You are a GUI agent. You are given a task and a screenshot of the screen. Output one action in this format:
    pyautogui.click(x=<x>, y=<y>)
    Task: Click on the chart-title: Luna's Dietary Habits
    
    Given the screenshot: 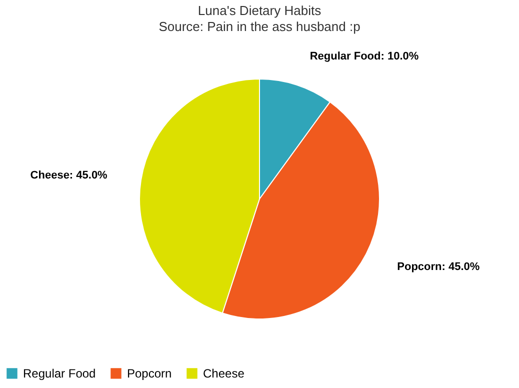 What is the action you would take?
    pyautogui.click(x=260, y=10)
    